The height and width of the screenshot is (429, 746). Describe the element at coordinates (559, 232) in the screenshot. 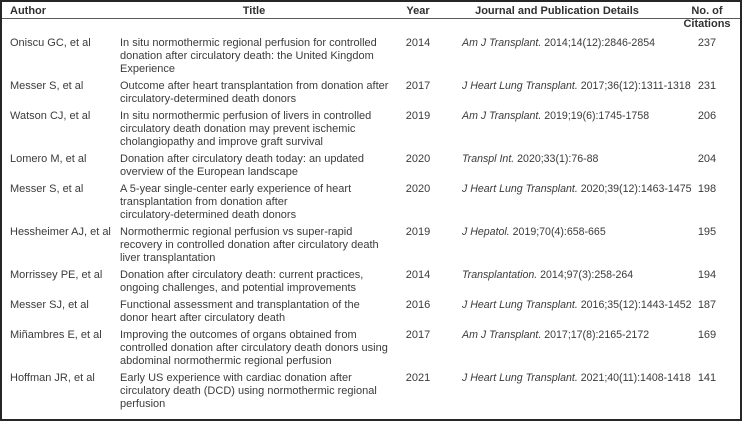

I see `journal-details: 2019;70(4):658-665` at that location.